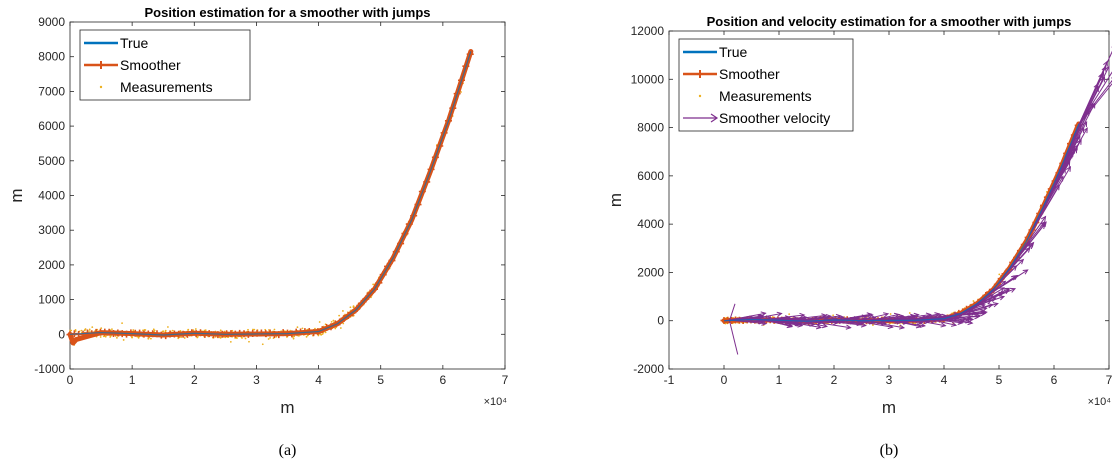 The height and width of the screenshot is (466, 1112). What do you see at coordinates (101, 87) in the screenshot?
I see `legend-swatch` at bounding box center [101, 87].